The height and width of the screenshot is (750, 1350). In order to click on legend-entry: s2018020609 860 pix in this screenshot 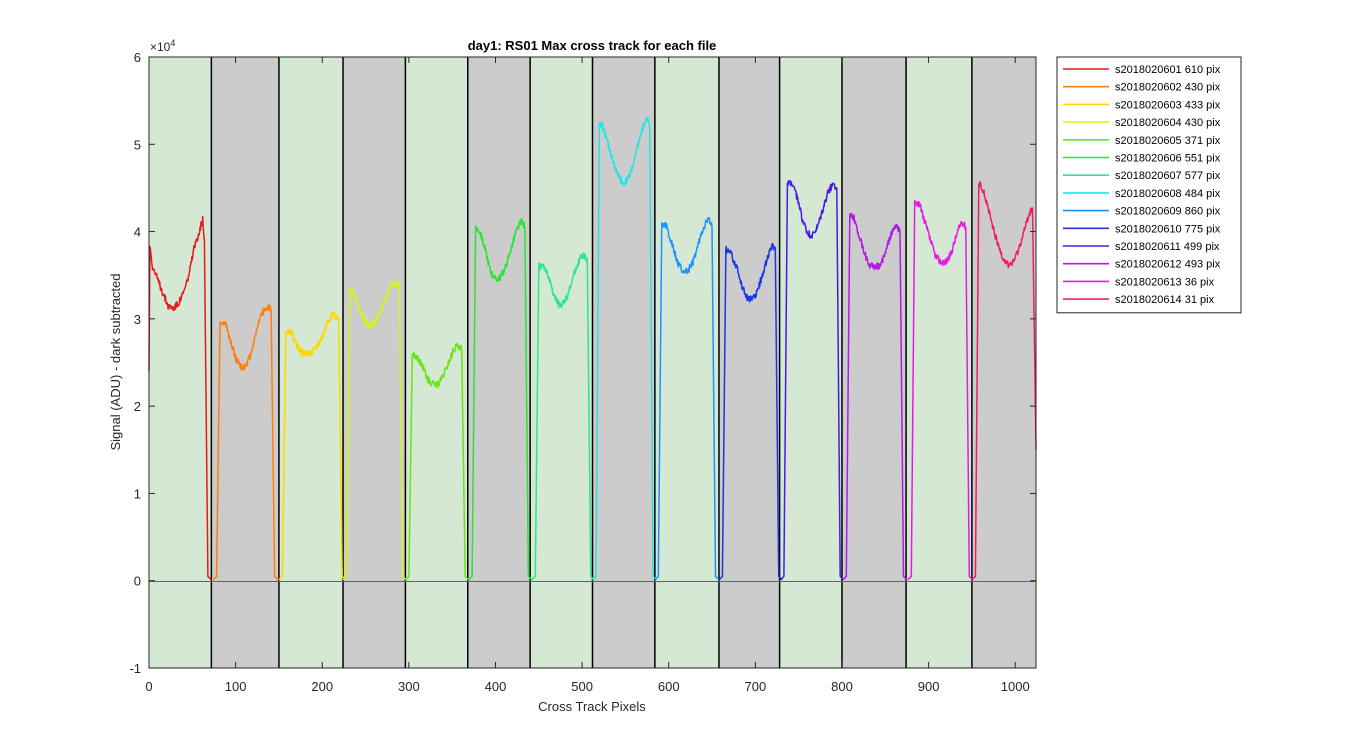, I will do `click(1168, 212)`.